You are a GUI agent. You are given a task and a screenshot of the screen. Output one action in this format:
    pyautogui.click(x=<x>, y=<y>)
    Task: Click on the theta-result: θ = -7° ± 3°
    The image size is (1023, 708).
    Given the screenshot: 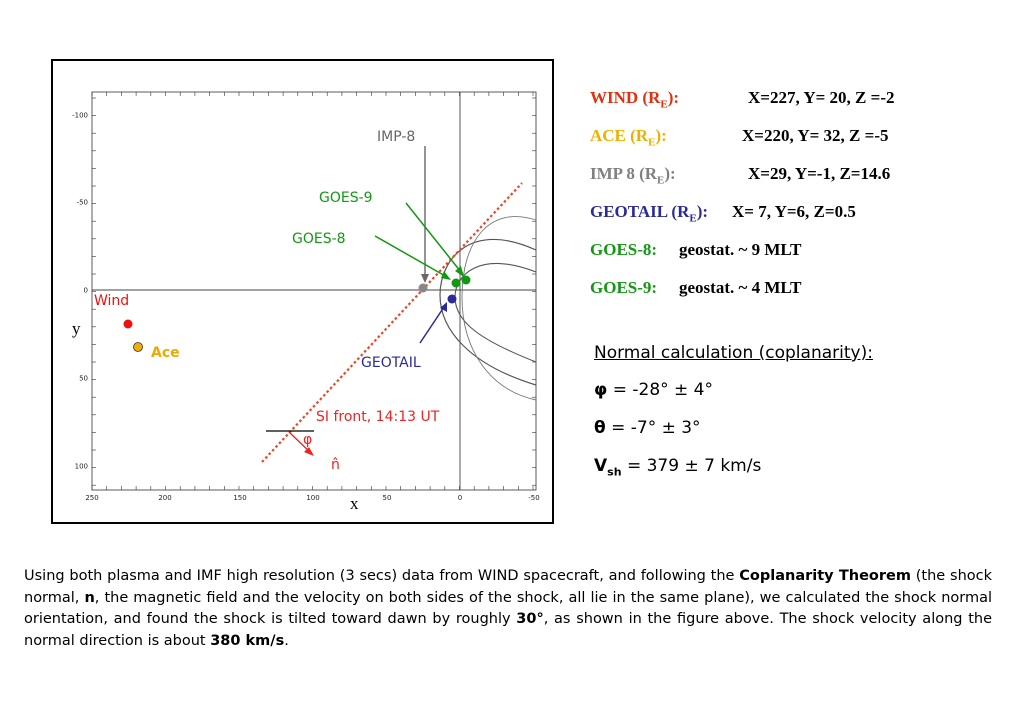 What is the action you would take?
    pyautogui.click(x=647, y=428)
    